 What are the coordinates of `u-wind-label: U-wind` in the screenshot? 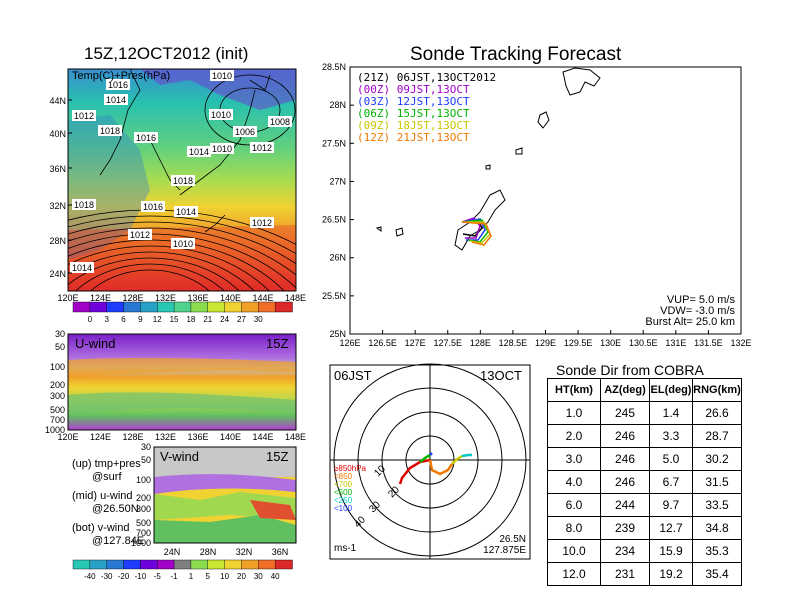 It's located at (95, 343).